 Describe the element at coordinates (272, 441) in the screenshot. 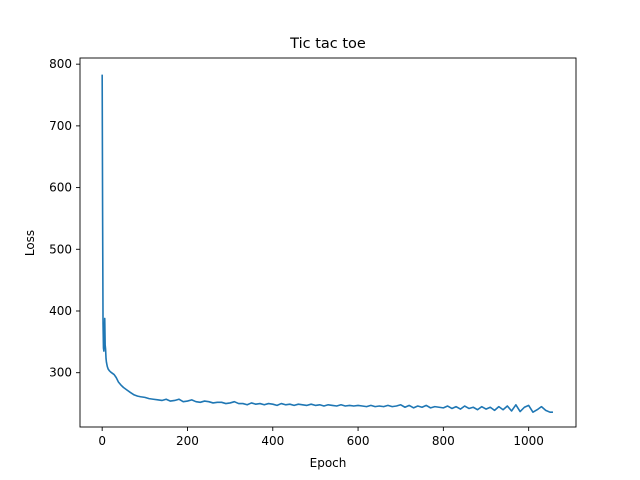

I see `x-tick-label: 400` at that location.